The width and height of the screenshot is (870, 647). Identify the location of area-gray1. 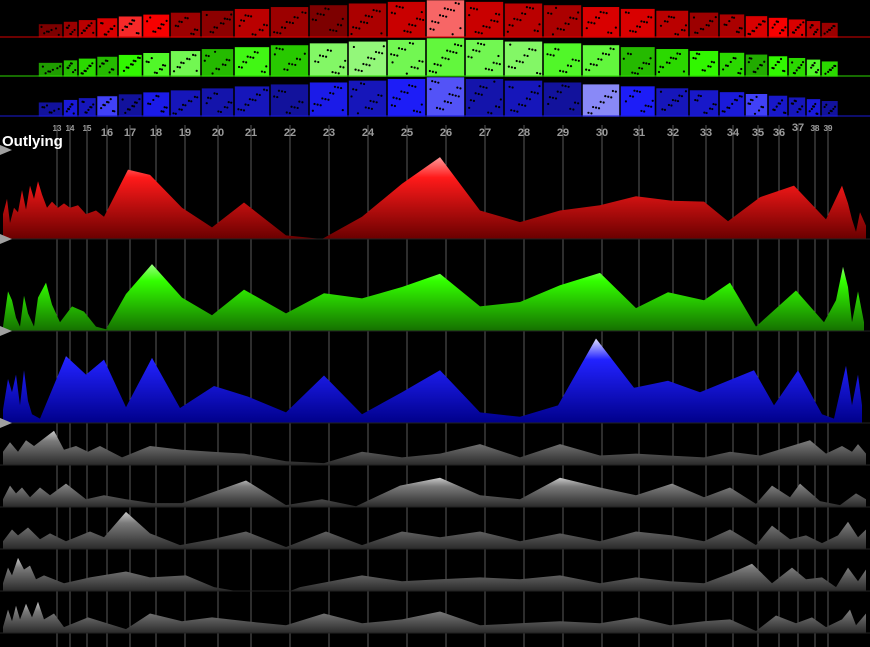
(434, 447).